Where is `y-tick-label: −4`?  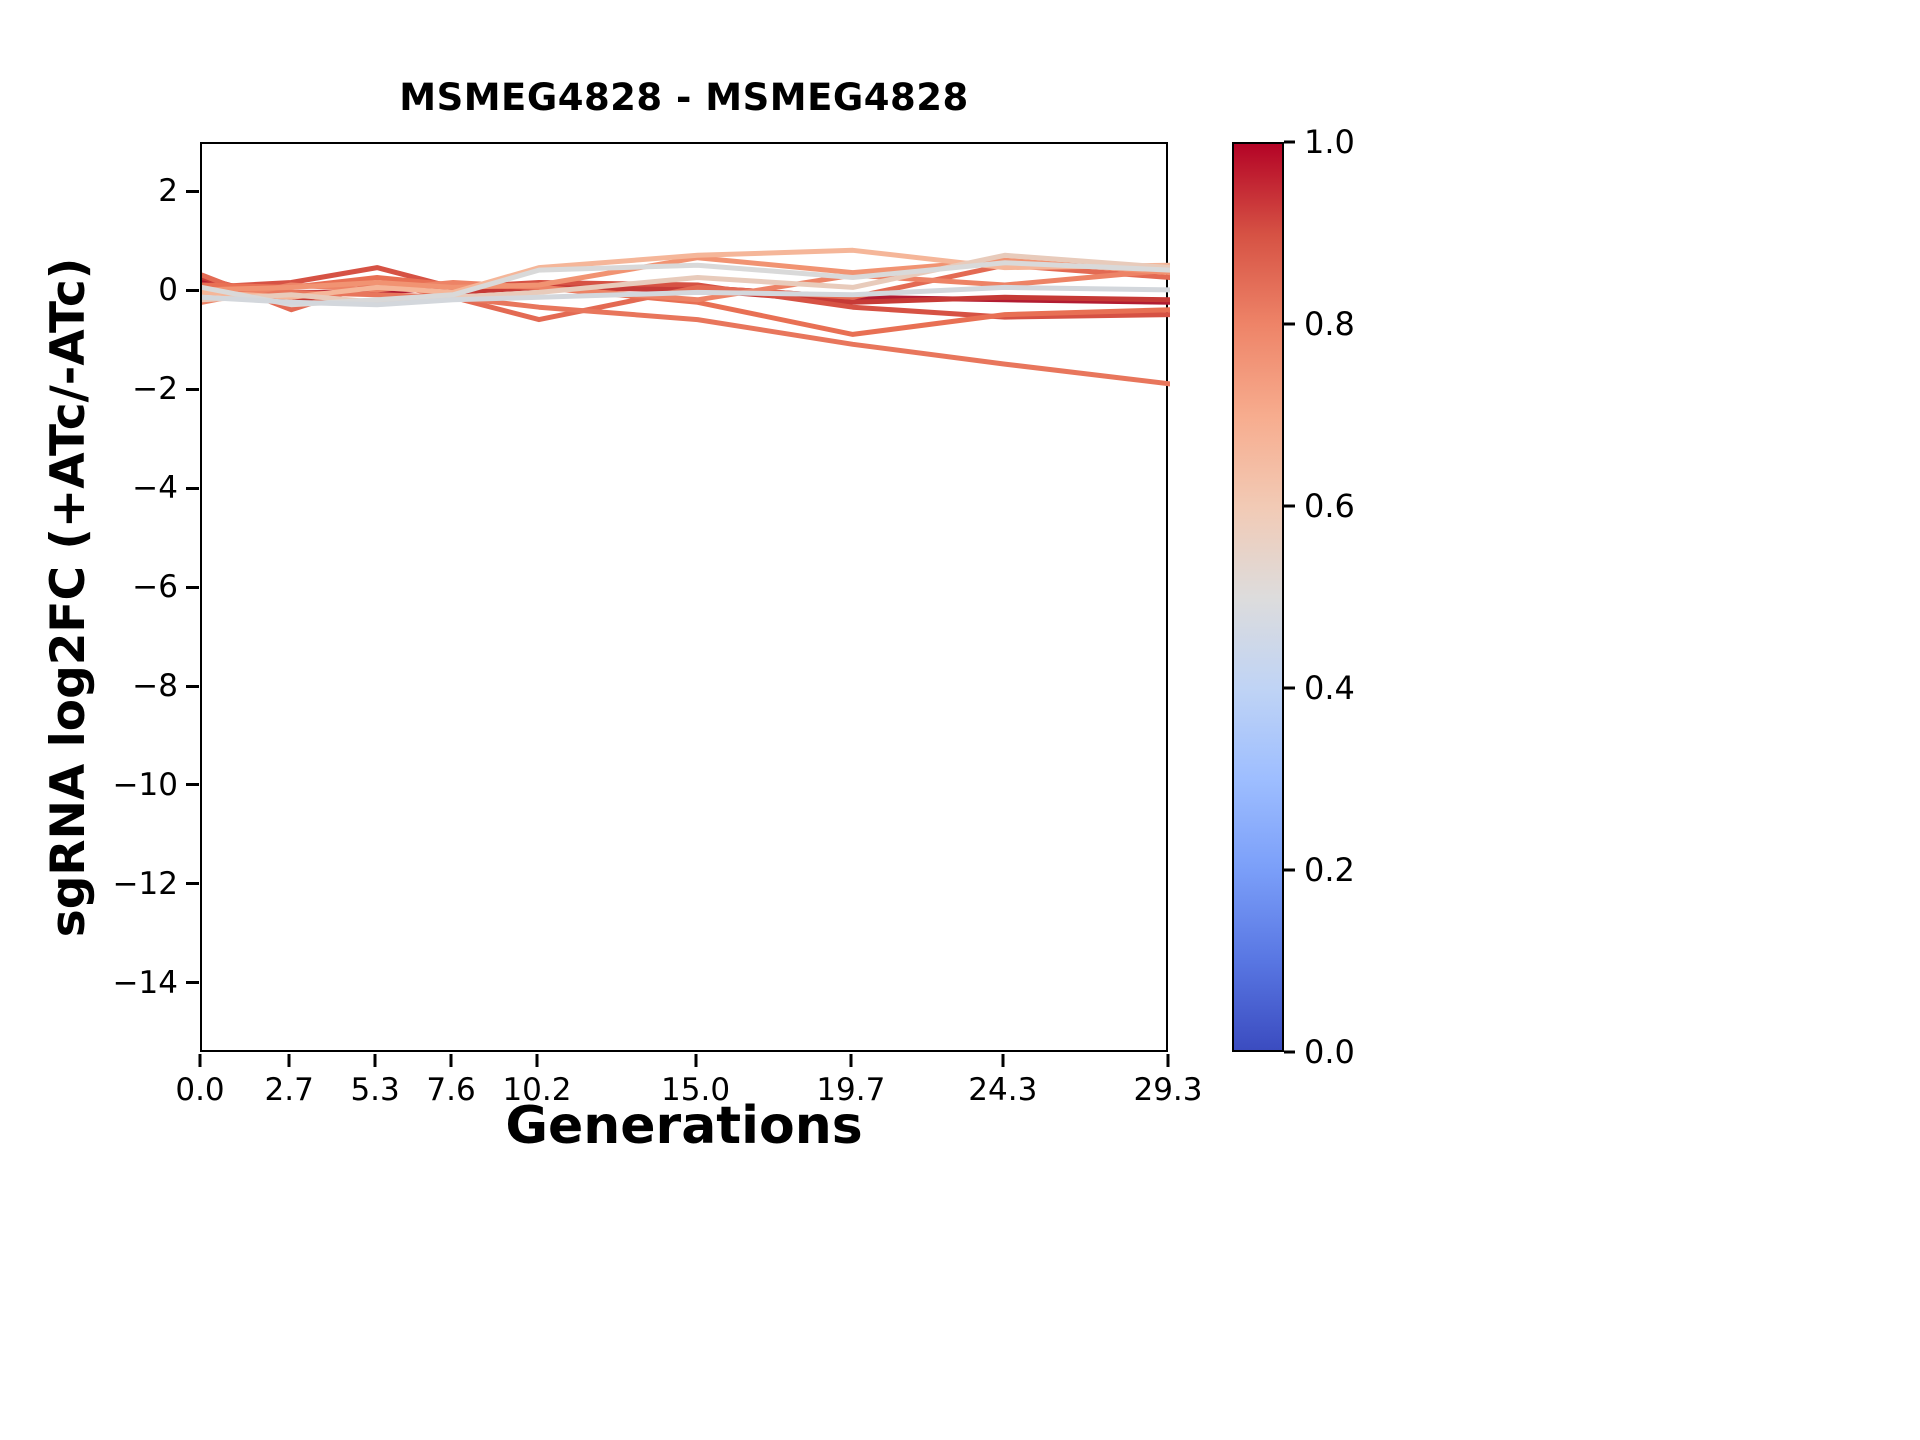 y-tick-label: −4 is located at coordinates (155, 488).